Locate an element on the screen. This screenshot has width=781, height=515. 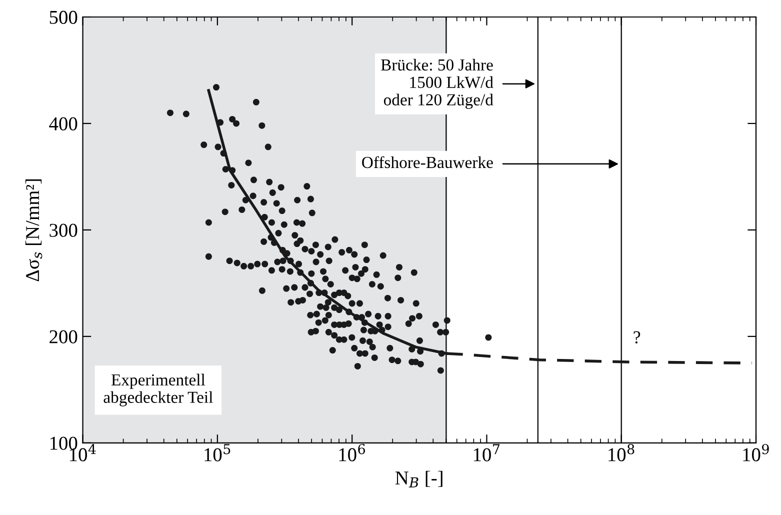
x-tick-label: 10$^{7}$ is located at coordinates (487, 453).